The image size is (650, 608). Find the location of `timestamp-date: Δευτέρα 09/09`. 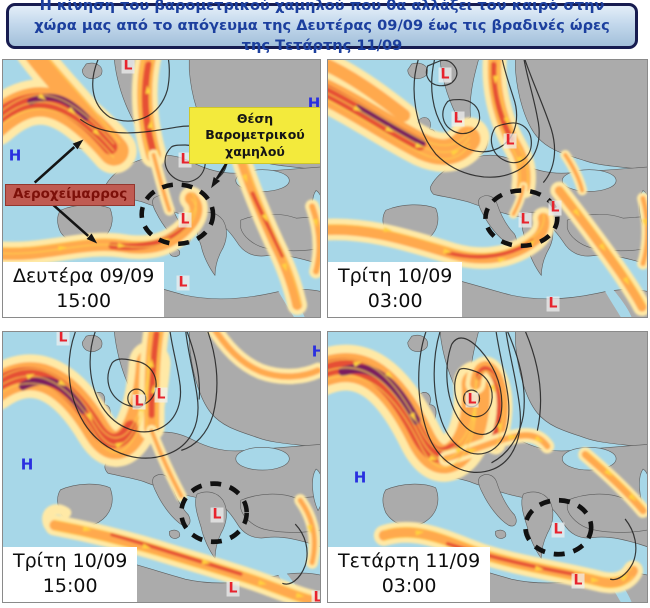

timestamp-date: Δευτέρα 09/09 is located at coordinates (84, 276).